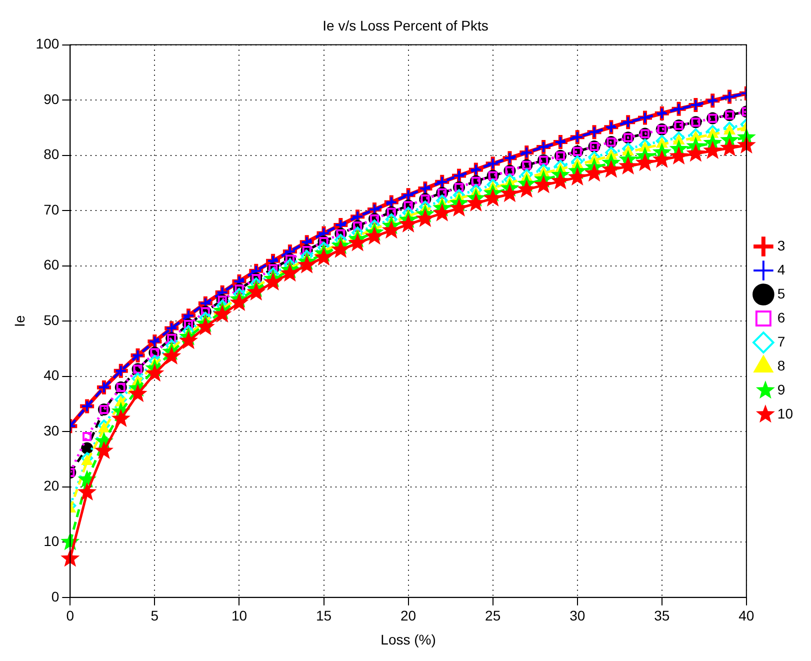  Describe the element at coordinates (55, 596) in the screenshot. I see `y-tick-label: 0` at that location.